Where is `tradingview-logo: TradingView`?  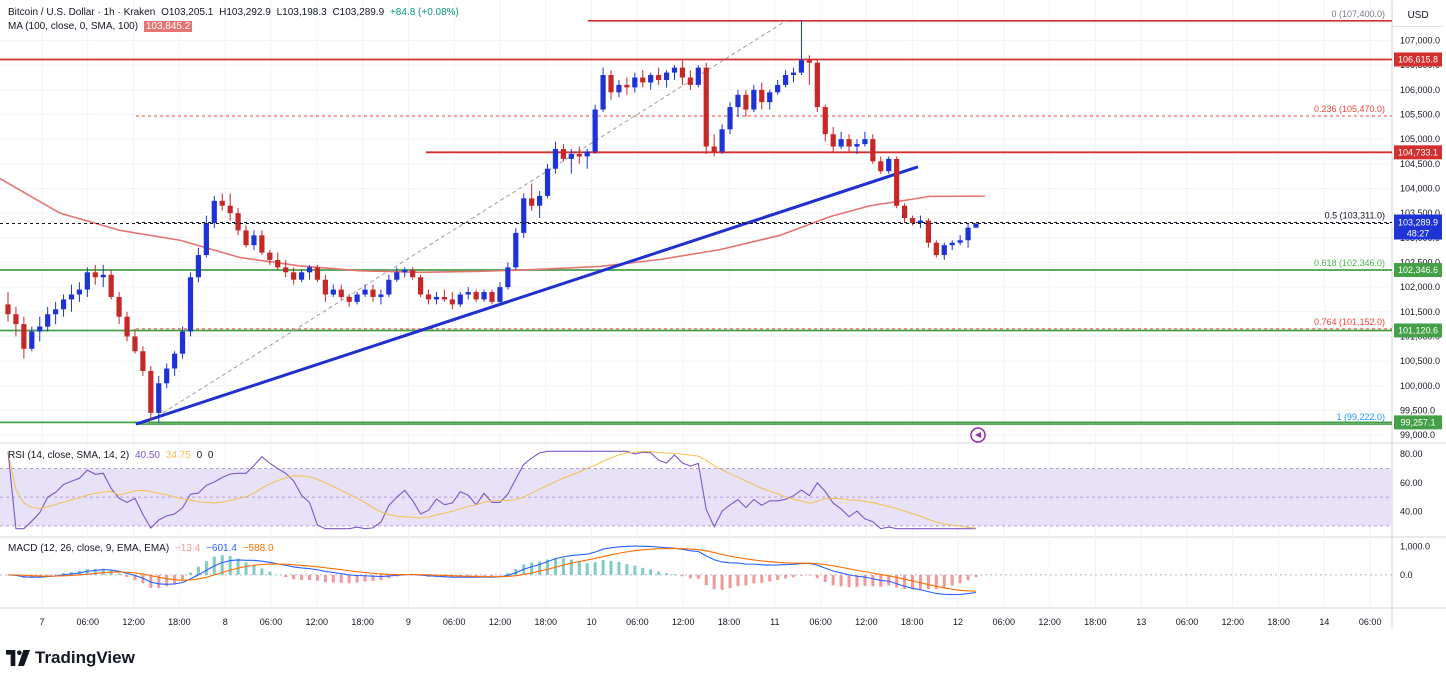 tradingview-logo: TradingView is located at coordinates (70, 658).